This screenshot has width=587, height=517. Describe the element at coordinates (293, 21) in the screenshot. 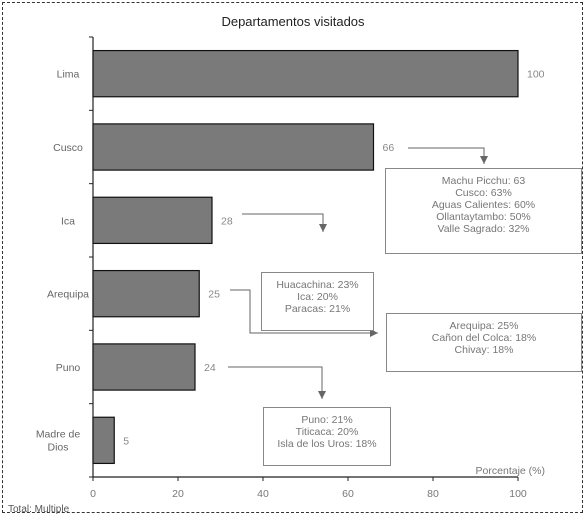

I see `chart-title: Departamentos visitados` at that location.